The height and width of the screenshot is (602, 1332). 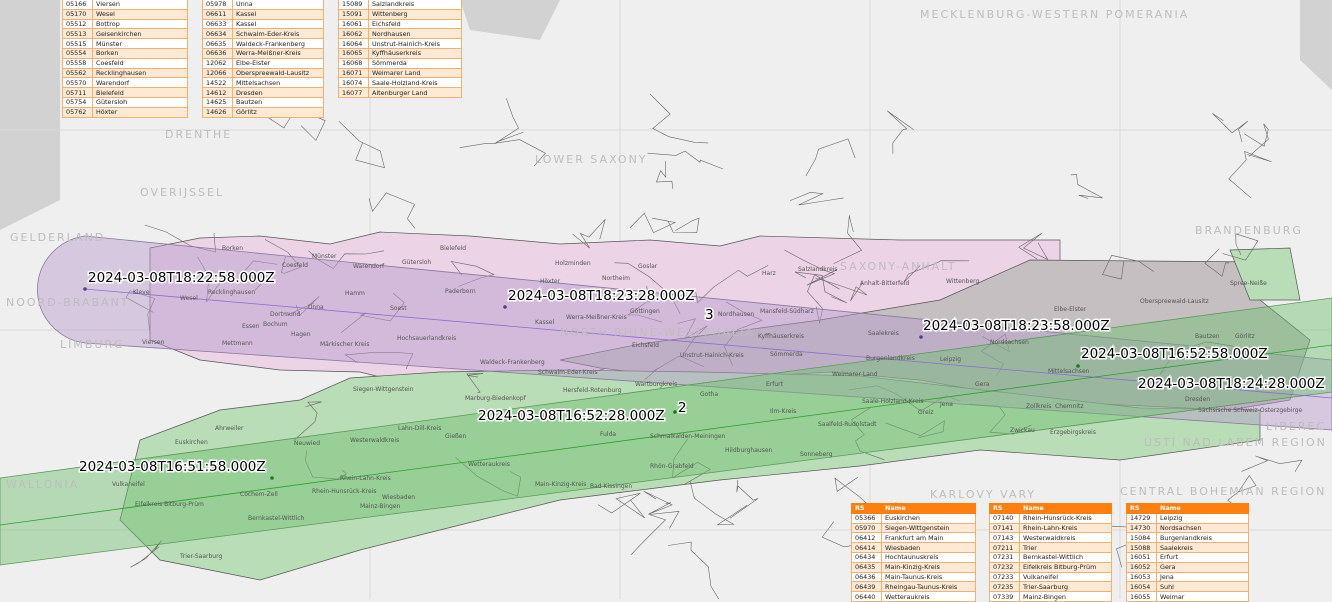 I want to click on district-label: Bautzen, so click(x=1207, y=336).